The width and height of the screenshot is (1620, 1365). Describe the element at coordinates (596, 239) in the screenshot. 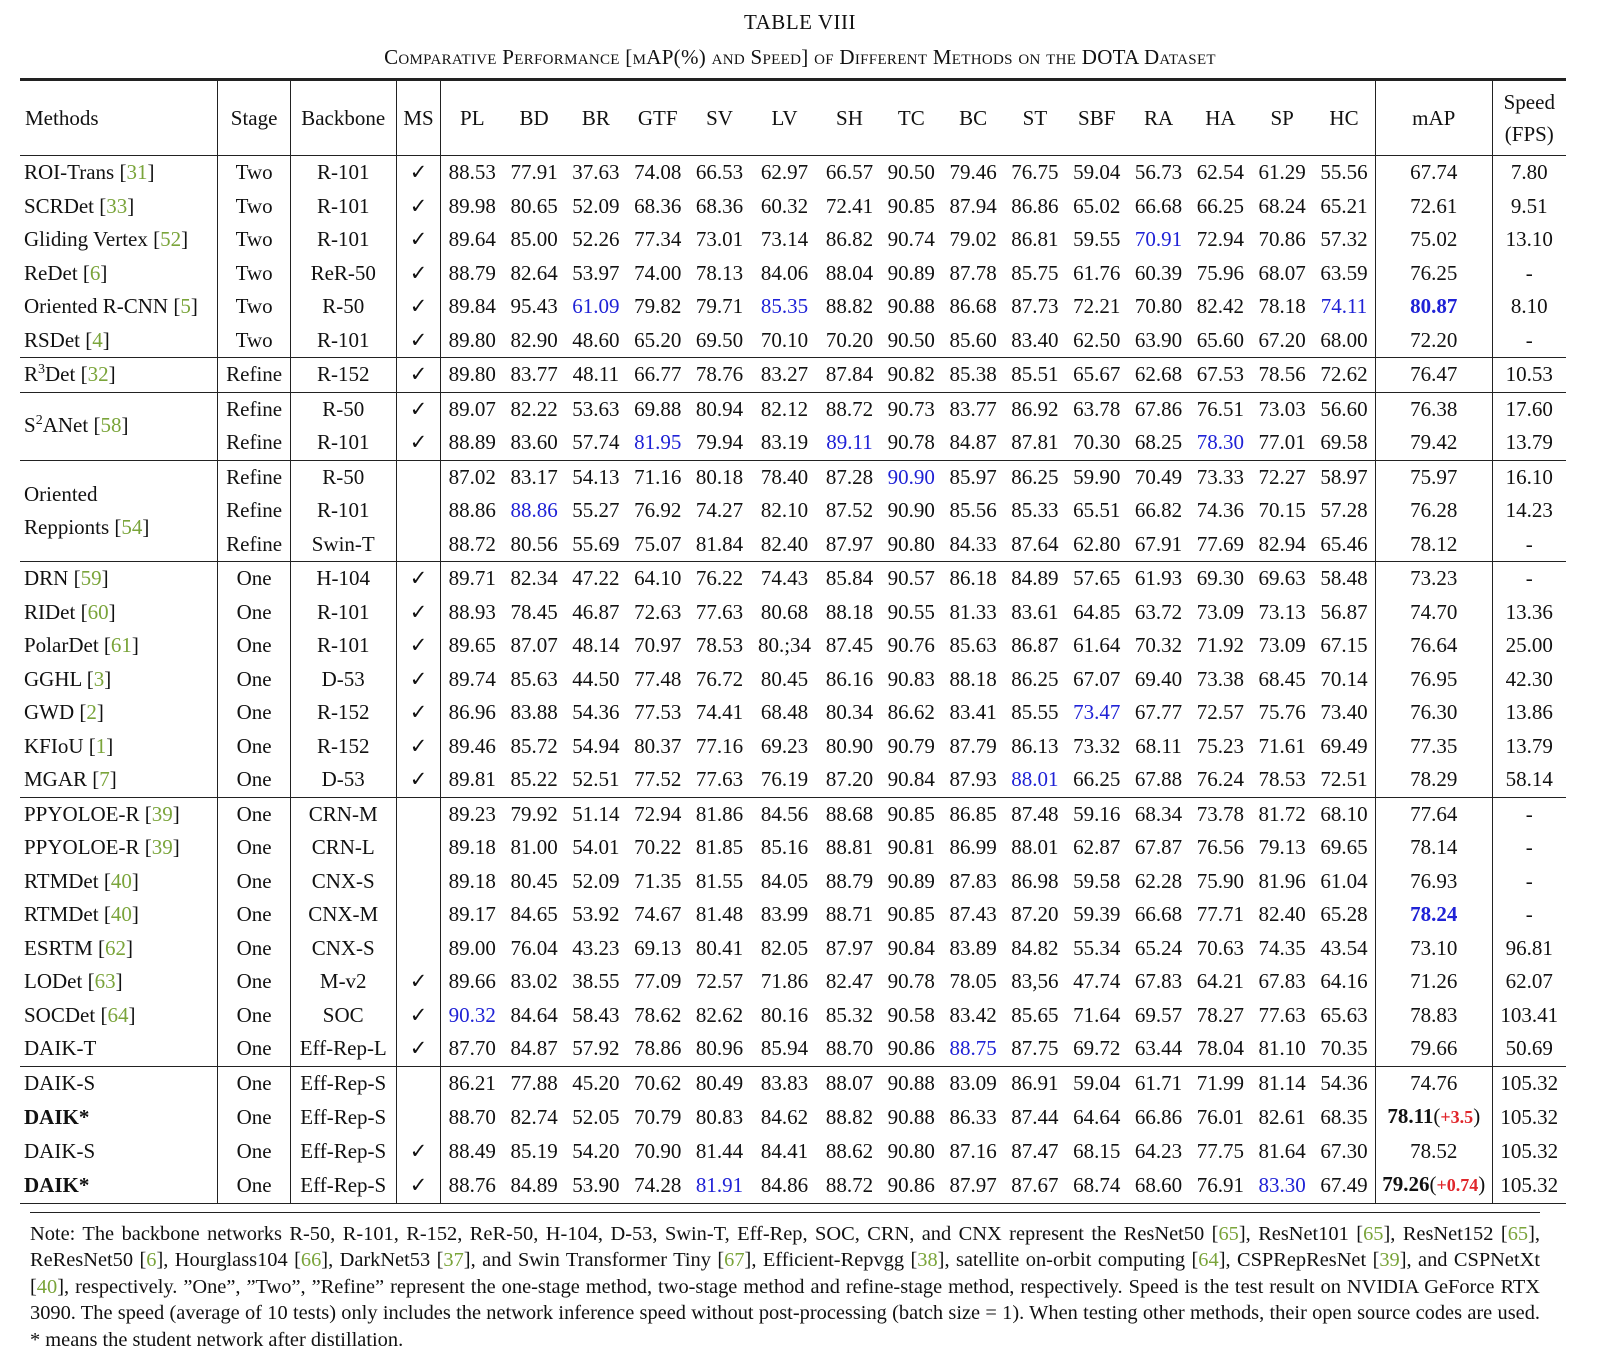

I see `ap-cell: 52.26` at that location.